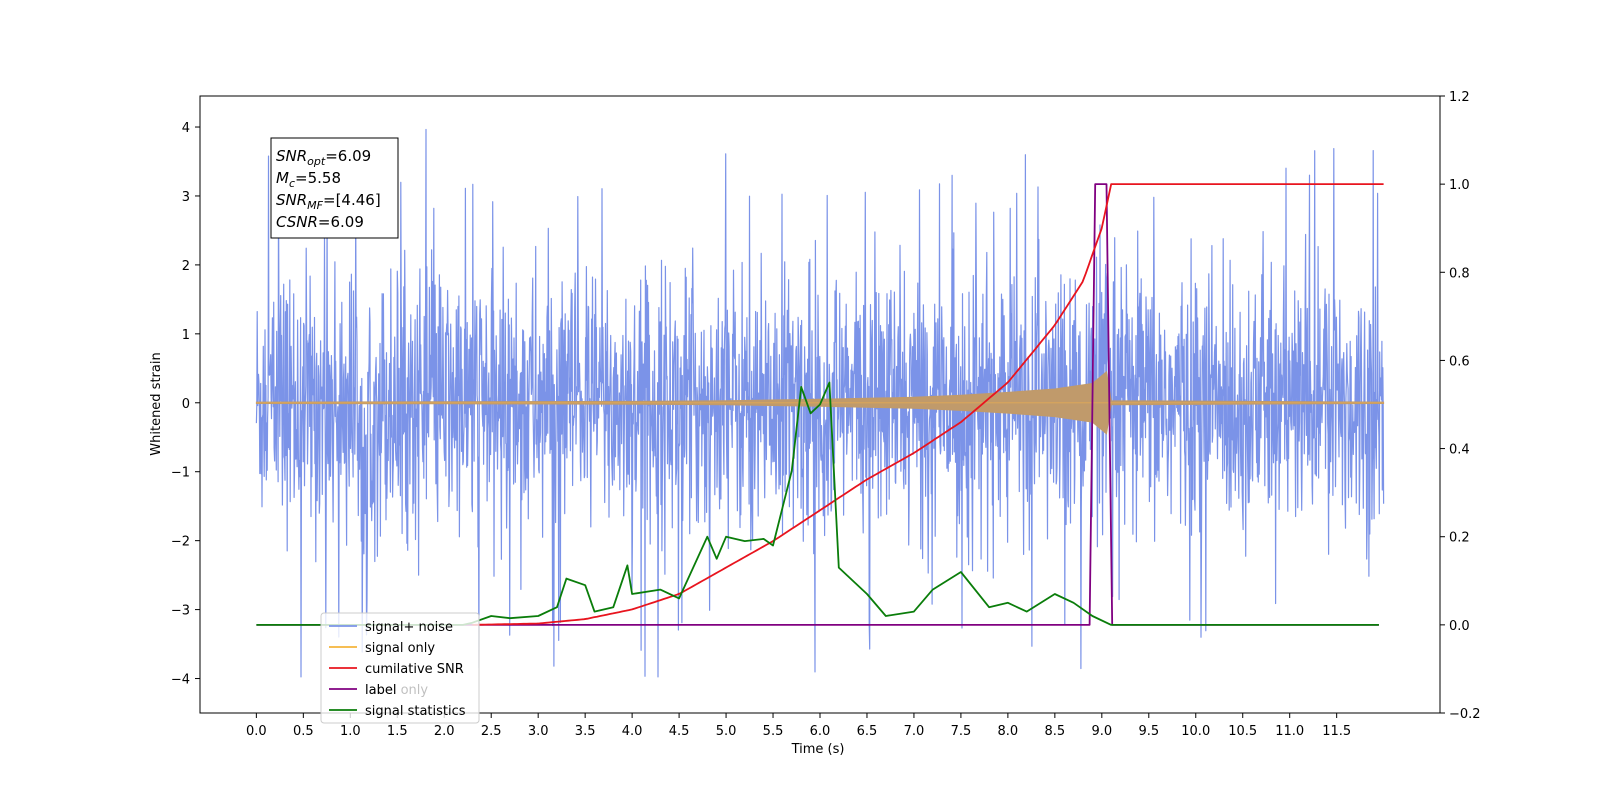  What do you see at coordinates (180, 542) in the screenshot?
I see `y-tick-label: −2` at bounding box center [180, 542].